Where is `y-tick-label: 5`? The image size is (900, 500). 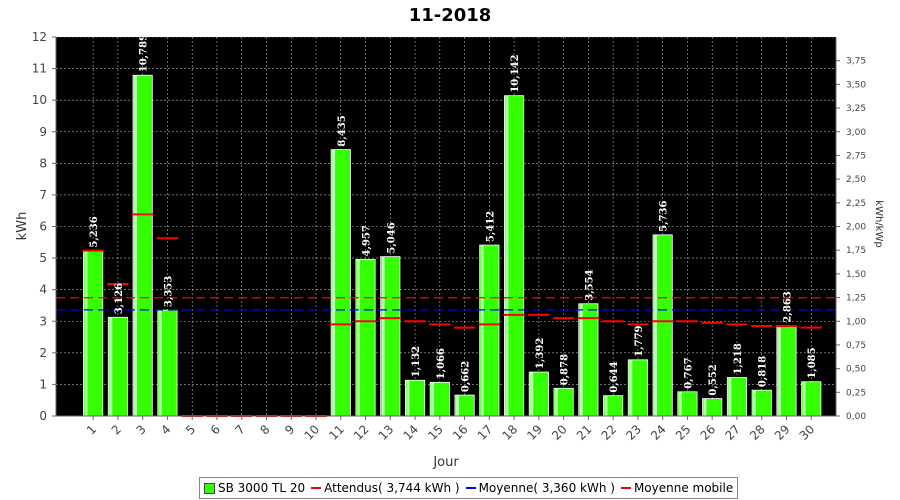
y-tick-label: 5 is located at coordinates (43, 258).